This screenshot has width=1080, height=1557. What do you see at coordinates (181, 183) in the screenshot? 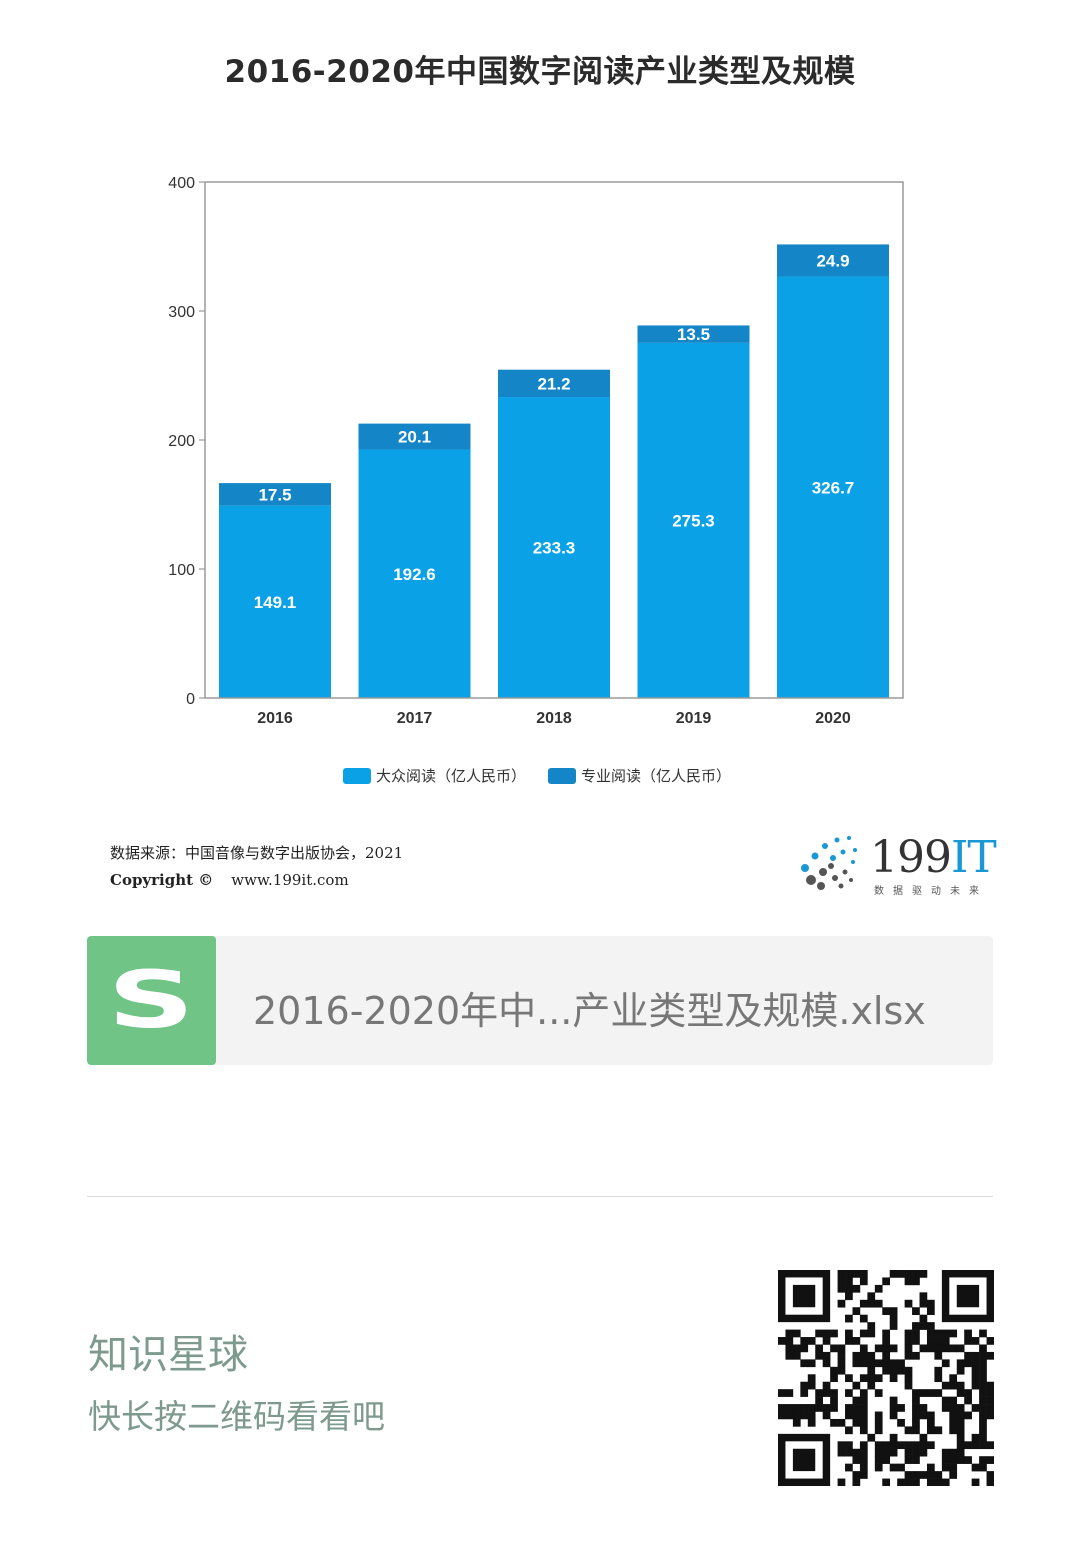
I see `y-tick-label: 400` at bounding box center [181, 183].